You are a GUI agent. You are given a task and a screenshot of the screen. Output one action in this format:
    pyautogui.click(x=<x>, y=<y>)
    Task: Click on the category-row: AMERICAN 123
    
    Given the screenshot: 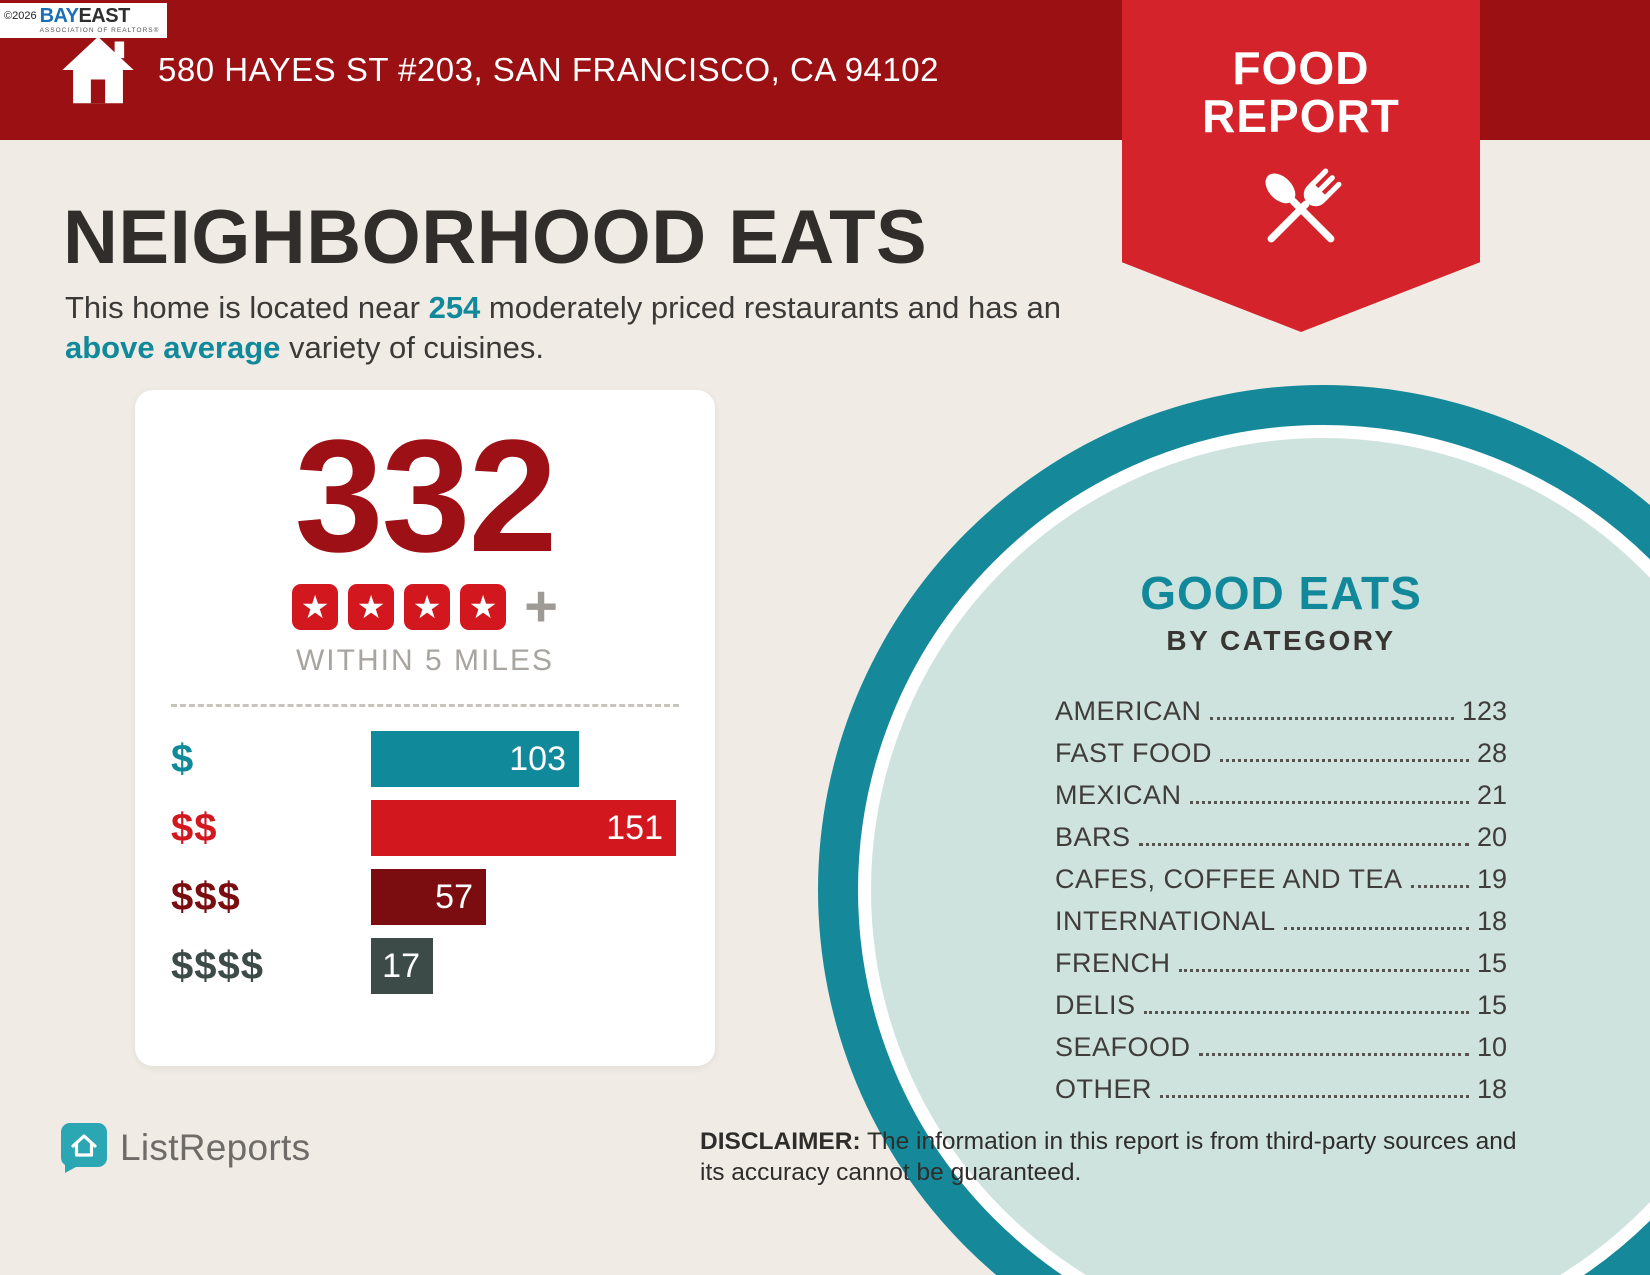 What is the action you would take?
    pyautogui.click(x=1281, y=710)
    